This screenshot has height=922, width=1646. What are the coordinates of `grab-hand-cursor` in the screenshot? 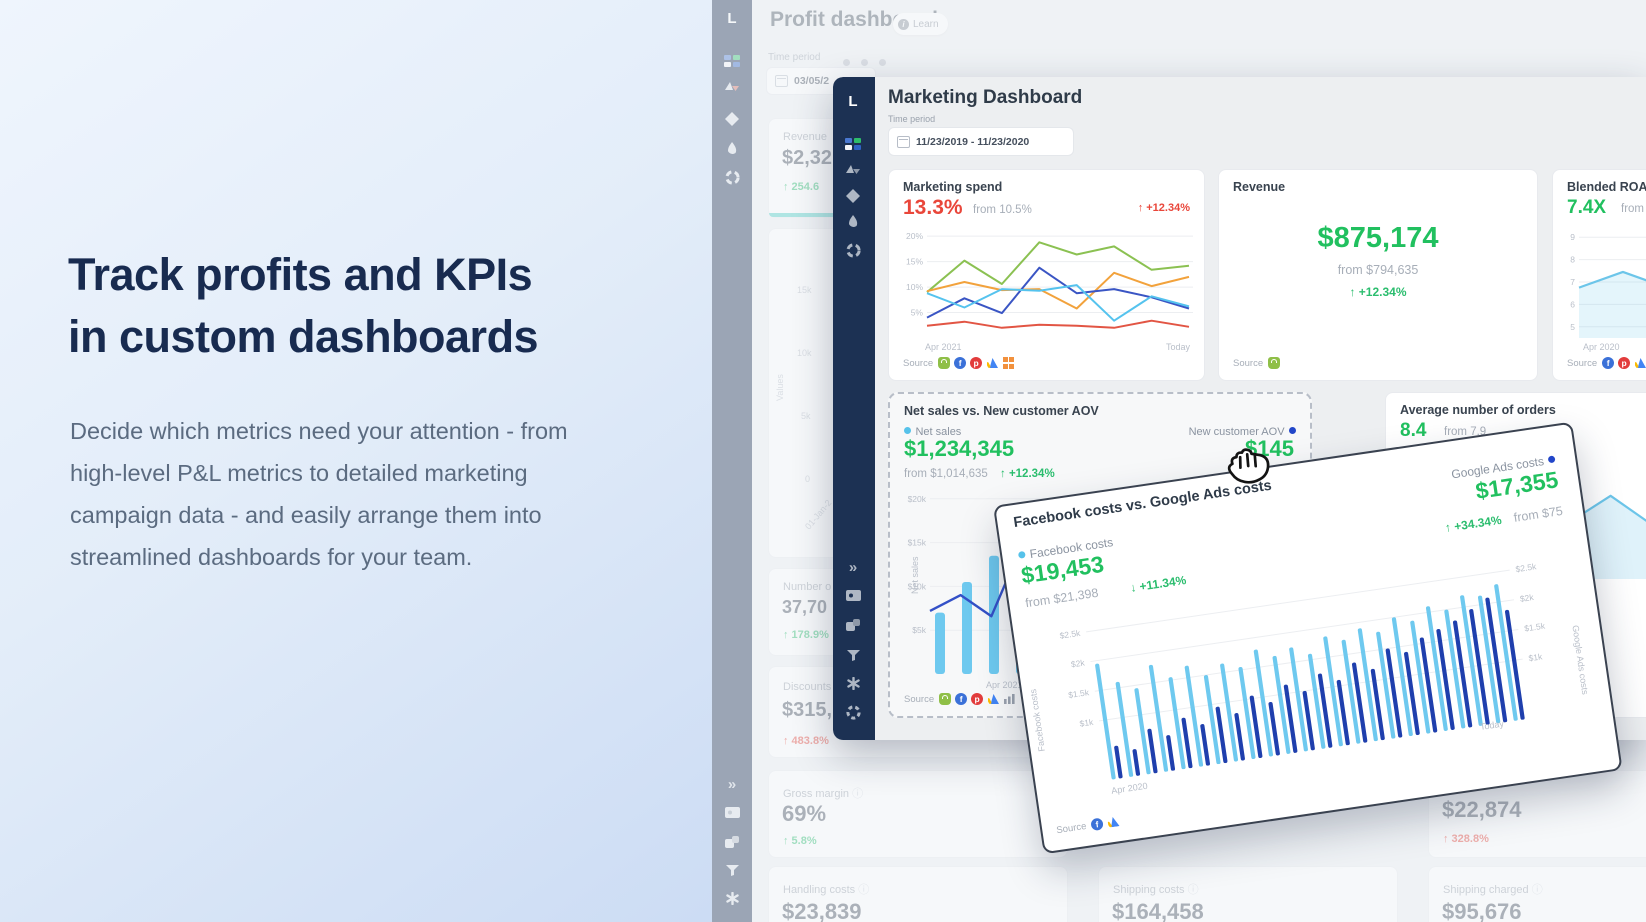 It's located at (1248, 472).